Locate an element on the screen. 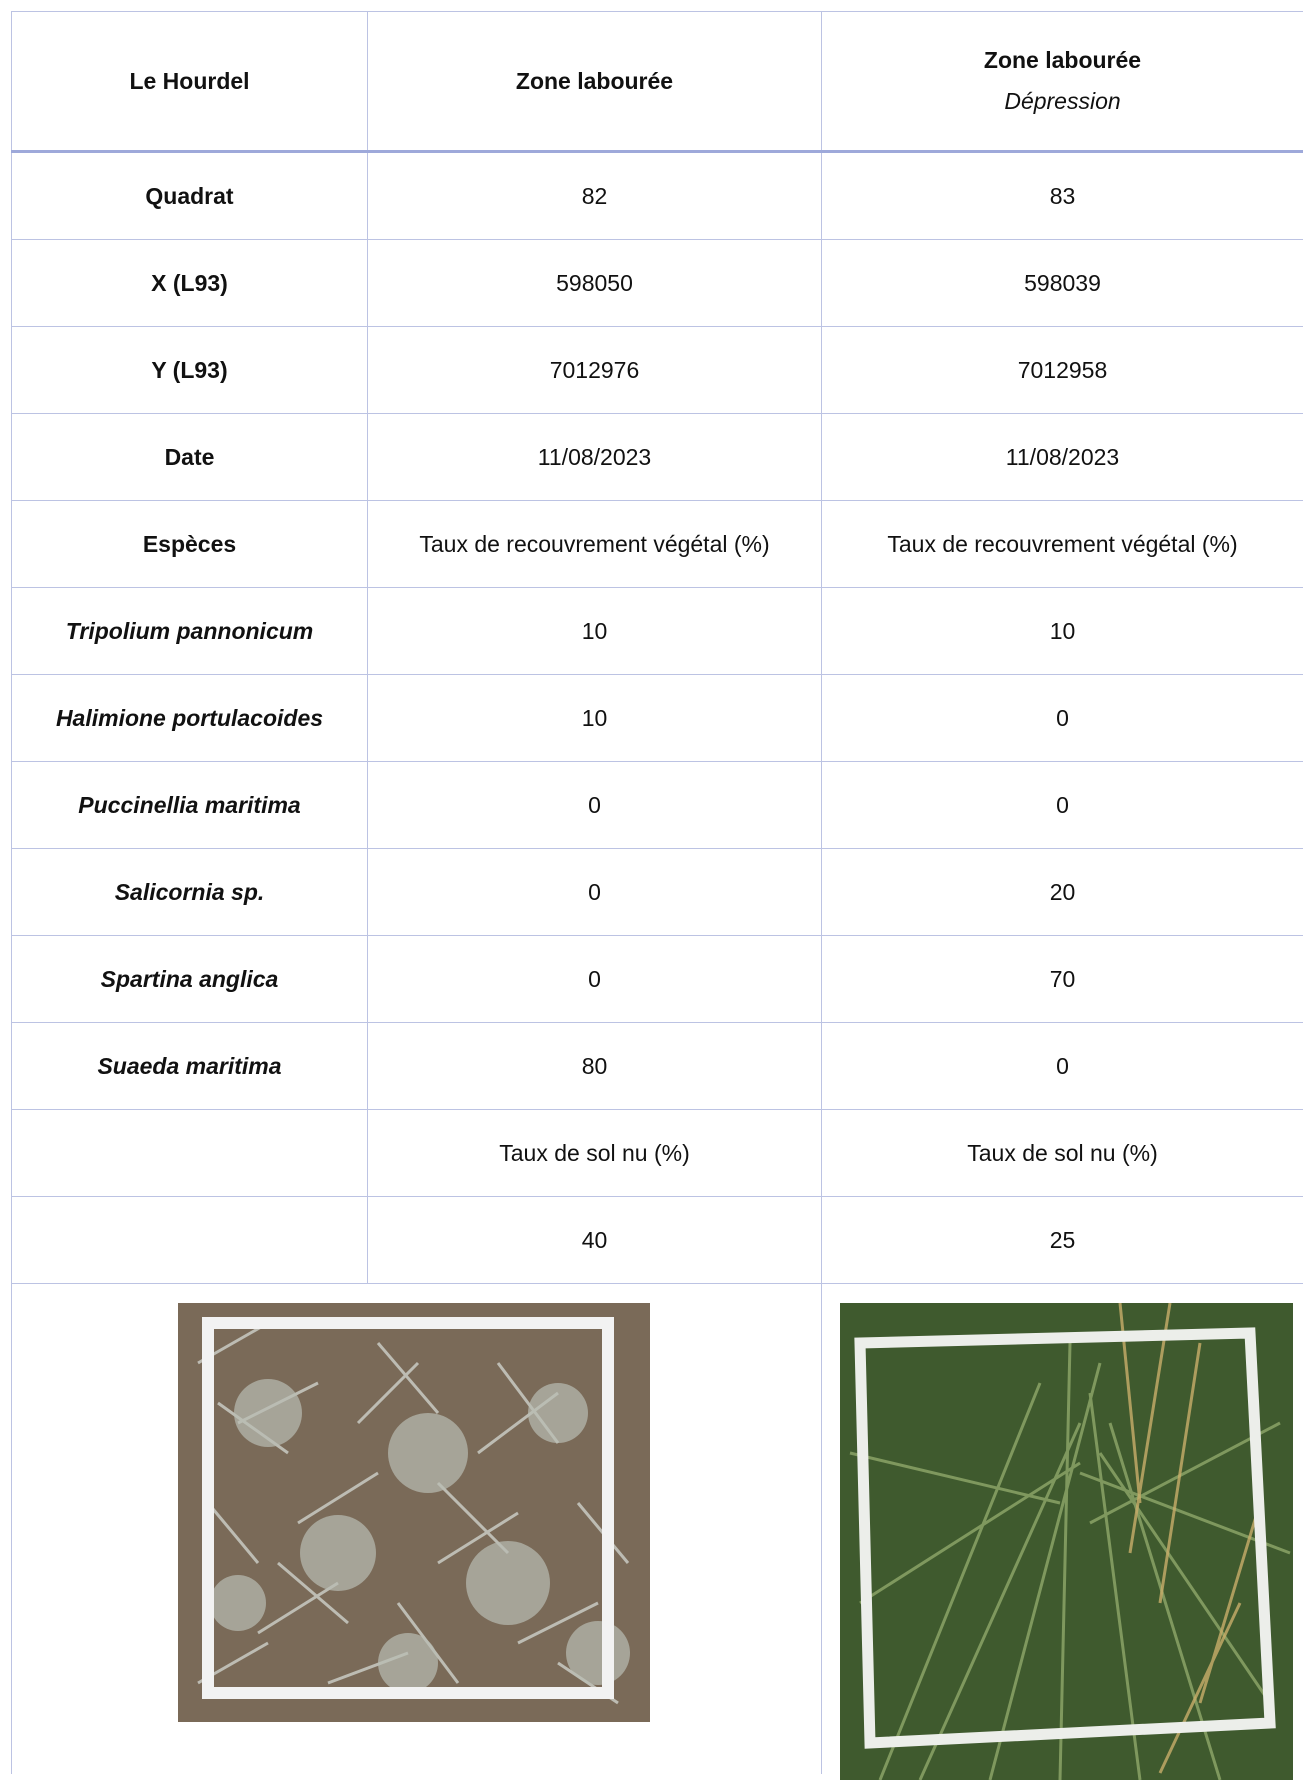 The width and height of the screenshot is (1303, 1784). header-title: Le Hourdel is located at coordinates (189, 80).